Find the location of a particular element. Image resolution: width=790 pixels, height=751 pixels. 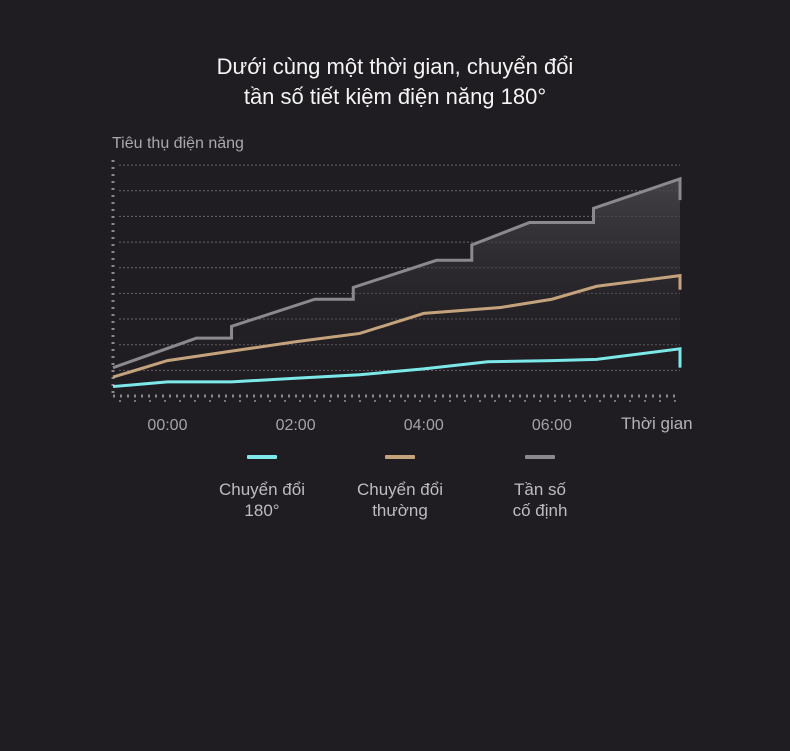

legend-item: Chuyển đổi thường is located at coordinates (400, 488).